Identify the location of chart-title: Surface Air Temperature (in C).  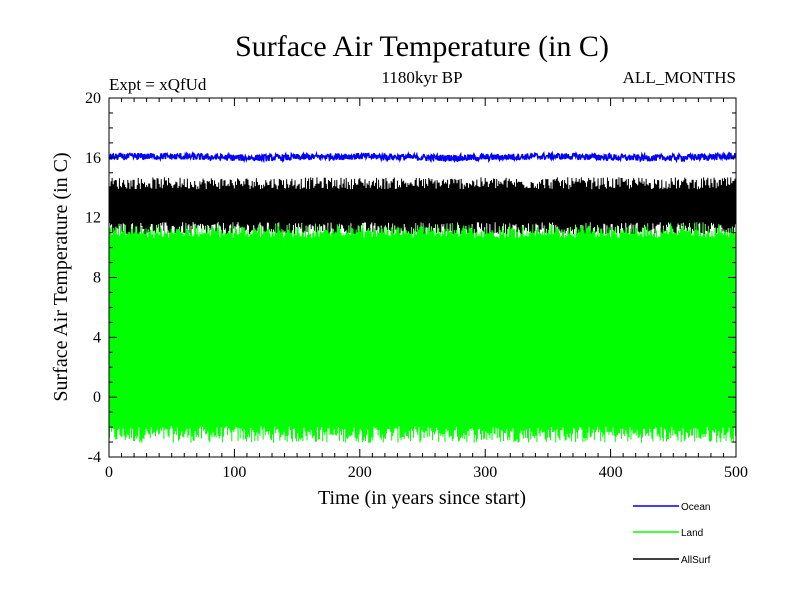
(422, 46).